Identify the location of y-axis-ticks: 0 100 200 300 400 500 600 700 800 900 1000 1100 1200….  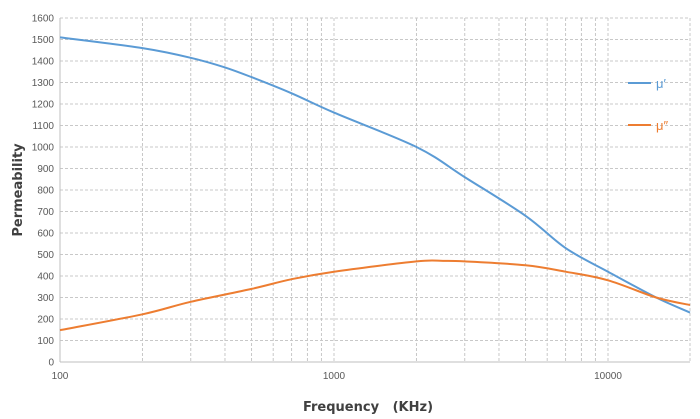
(43, 191).